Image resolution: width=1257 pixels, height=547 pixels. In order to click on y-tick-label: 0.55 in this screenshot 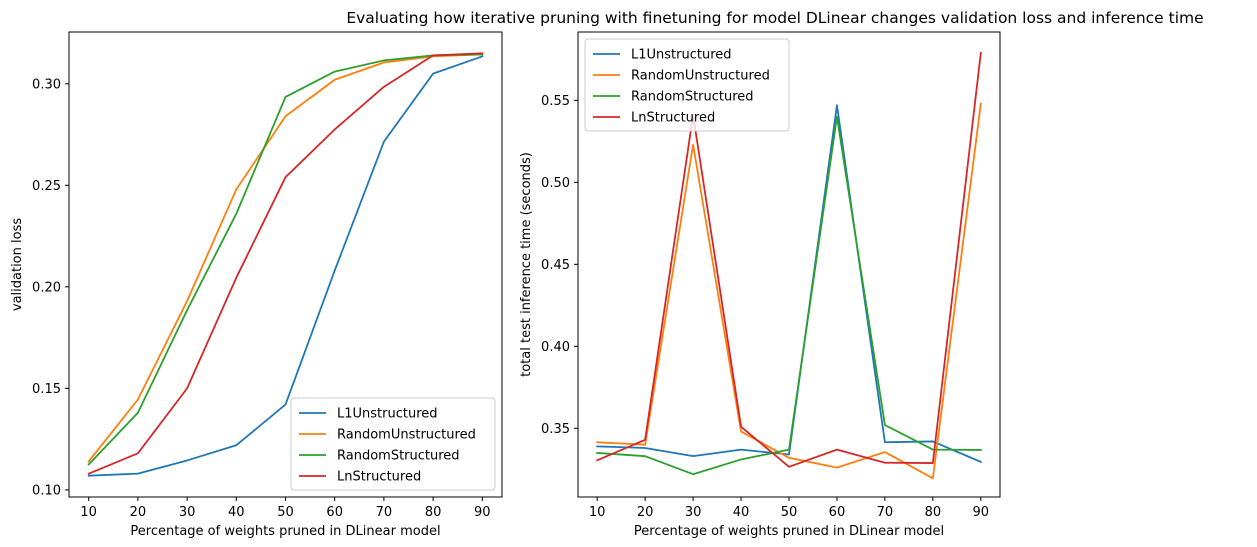, I will do `click(555, 101)`.